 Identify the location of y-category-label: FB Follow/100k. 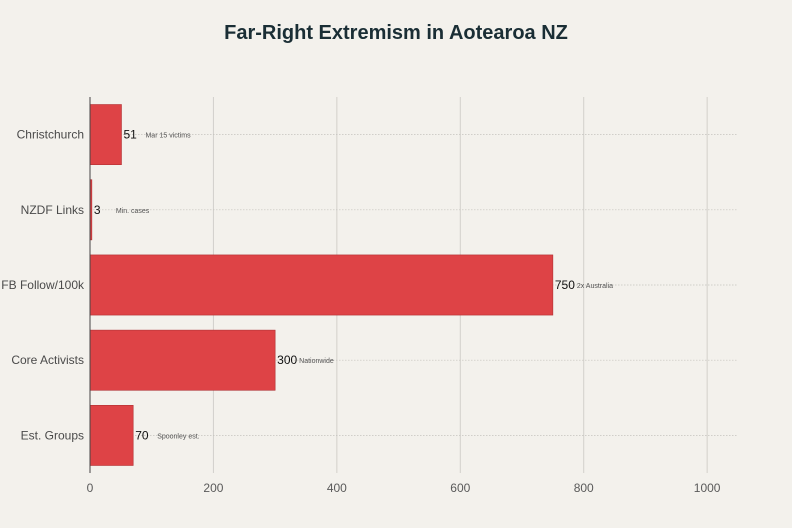
(43, 285).